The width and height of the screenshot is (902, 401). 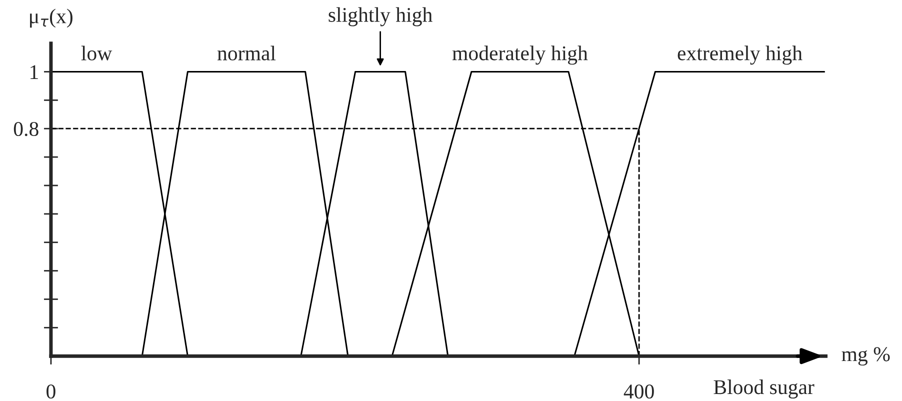 I want to click on text: mg %, so click(x=866, y=356).